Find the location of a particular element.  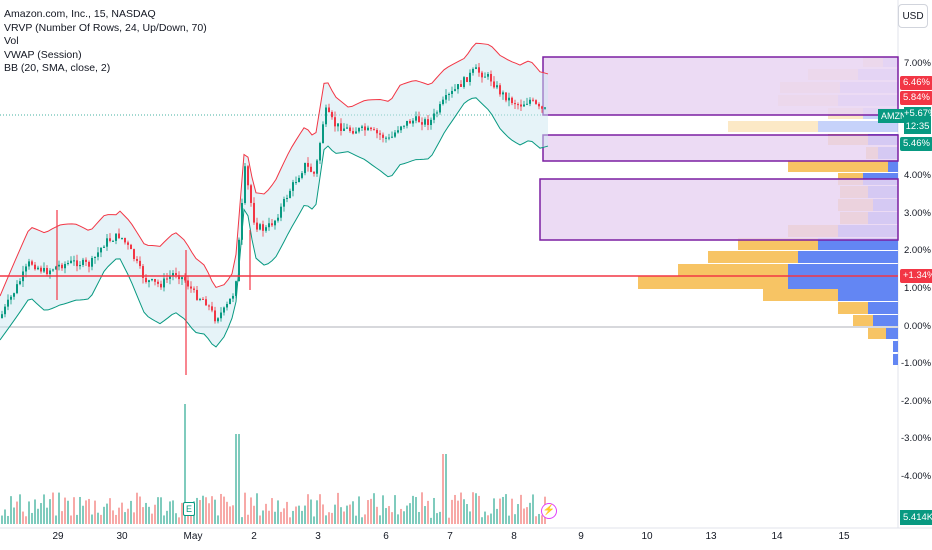

bar-countdown: 12:35 is located at coordinates (917, 126).